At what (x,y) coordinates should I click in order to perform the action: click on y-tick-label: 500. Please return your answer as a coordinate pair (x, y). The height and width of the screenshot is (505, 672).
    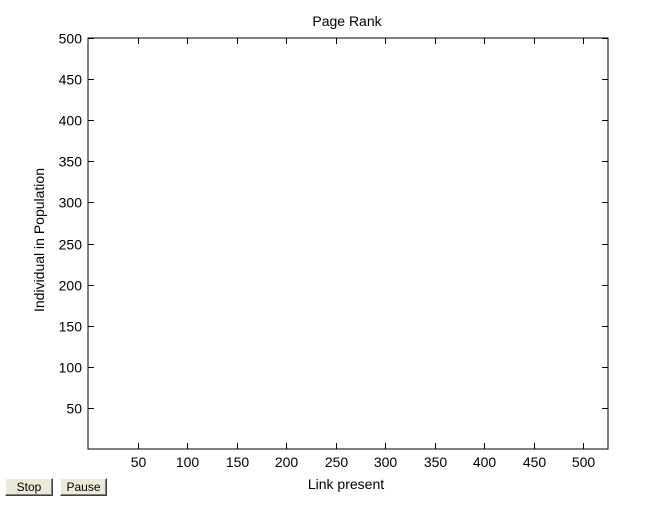
    Looking at the image, I should click on (71, 39).